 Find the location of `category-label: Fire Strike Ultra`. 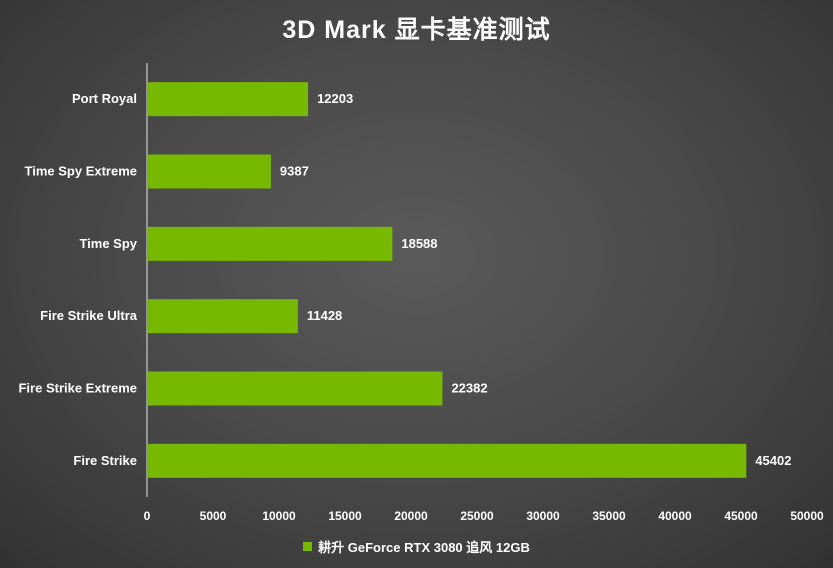

category-label: Fire Strike Ultra is located at coordinates (89, 315).